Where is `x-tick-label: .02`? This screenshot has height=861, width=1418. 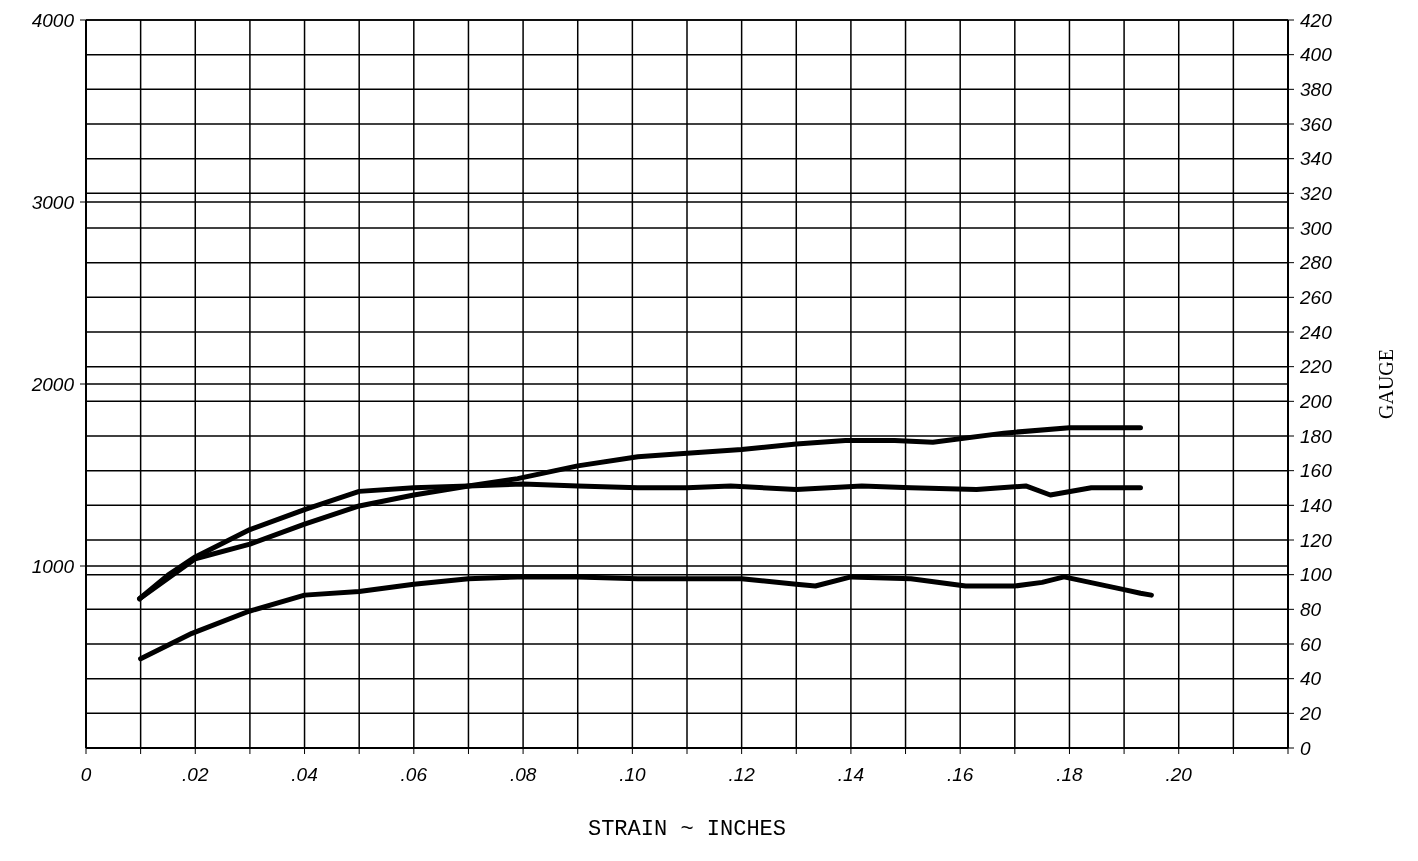
x-tick-label: .02 is located at coordinates (195, 774).